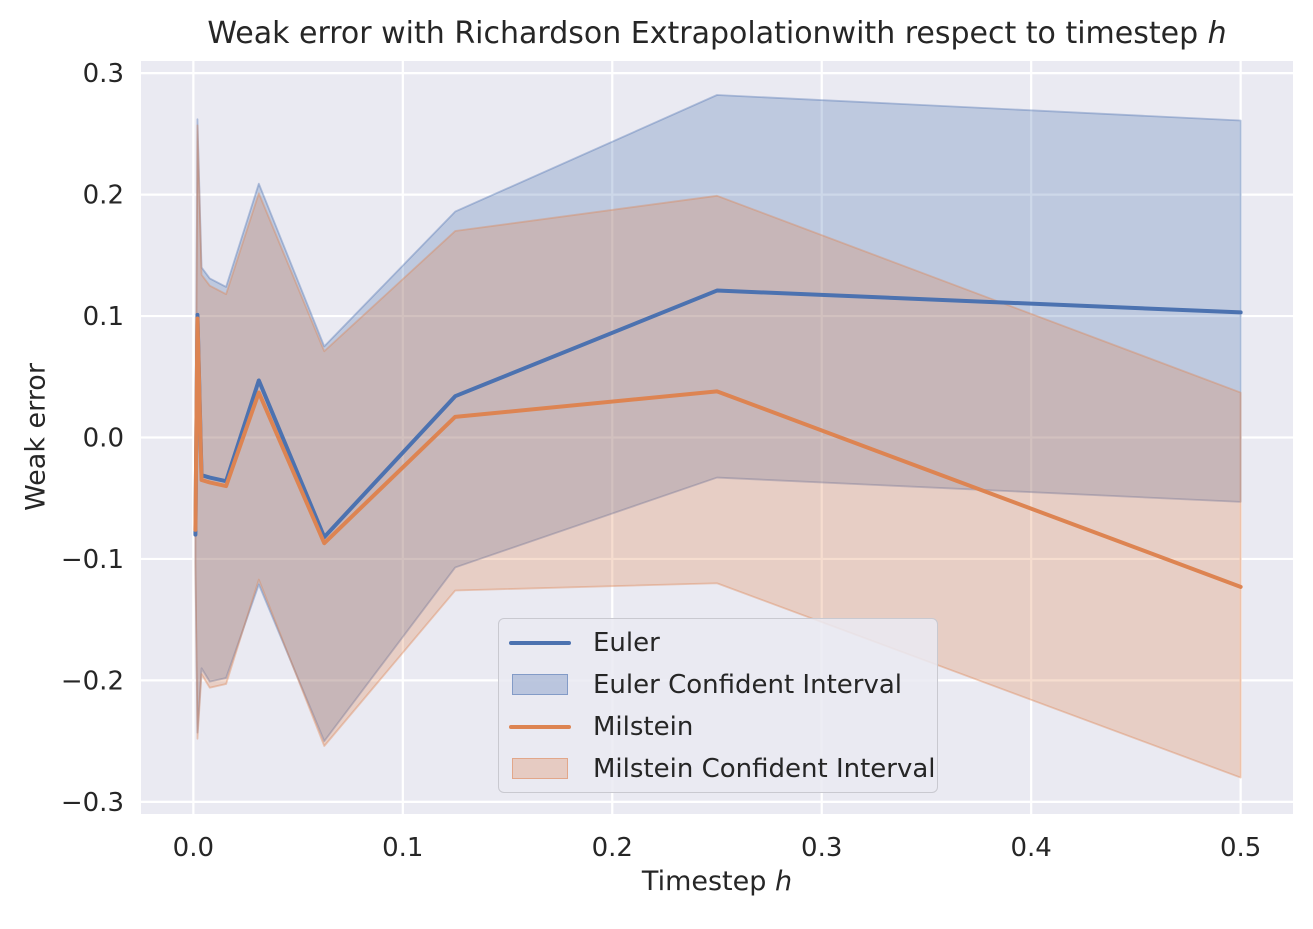  I want to click on chart-title-variable: h, so click(1217, 33).